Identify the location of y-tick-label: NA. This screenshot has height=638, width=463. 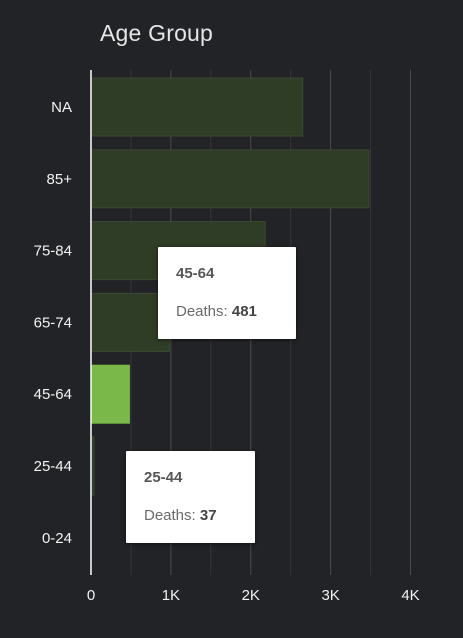
(61, 107).